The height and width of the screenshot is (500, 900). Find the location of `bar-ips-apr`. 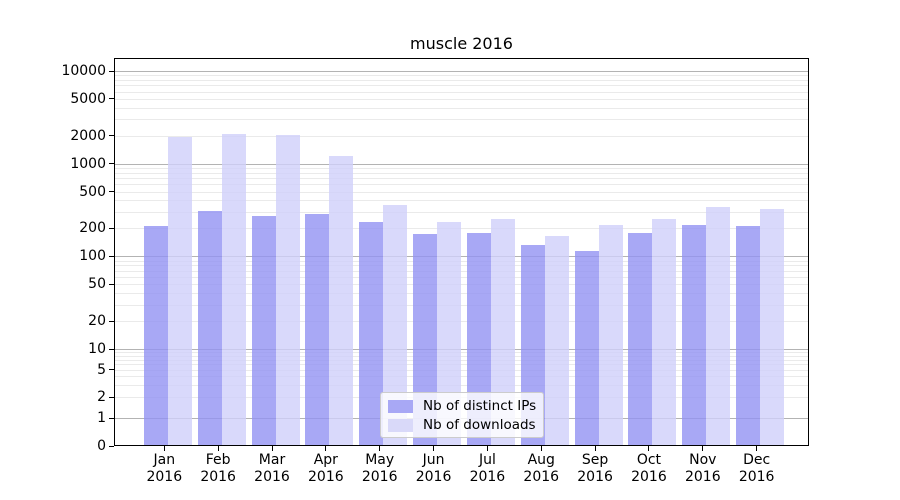

bar-ips-apr is located at coordinates (317, 329).